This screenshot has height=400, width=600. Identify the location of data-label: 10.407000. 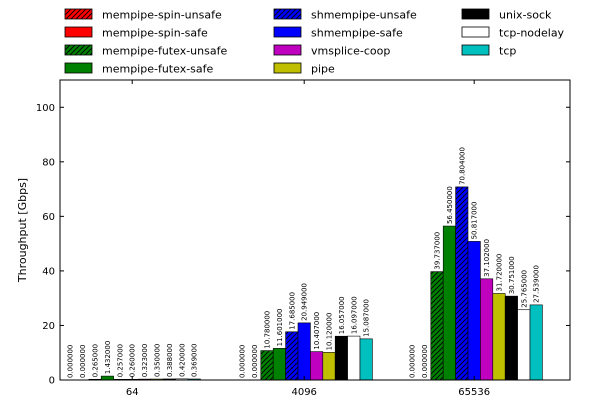
(317, 331).